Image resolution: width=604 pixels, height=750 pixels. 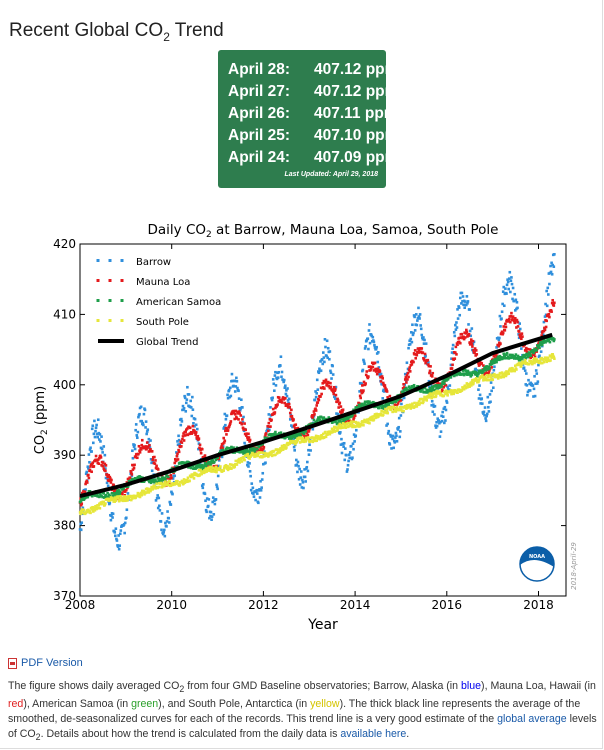 I want to click on x-tick-label: 2012, so click(x=263, y=605).